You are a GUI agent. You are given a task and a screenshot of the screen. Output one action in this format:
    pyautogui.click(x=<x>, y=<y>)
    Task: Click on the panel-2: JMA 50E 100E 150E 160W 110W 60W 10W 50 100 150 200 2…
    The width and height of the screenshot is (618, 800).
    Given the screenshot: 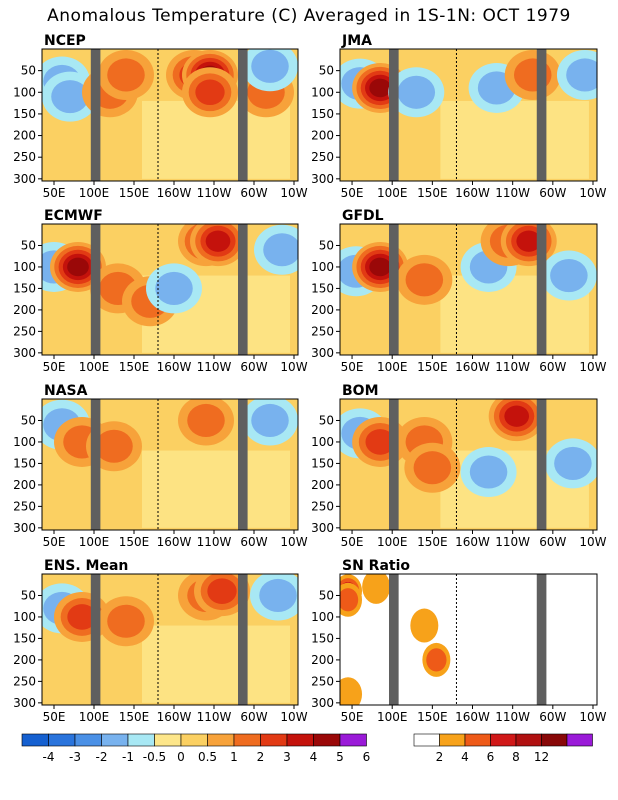 What is the action you would take?
    pyautogui.click(x=459, y=116)
    